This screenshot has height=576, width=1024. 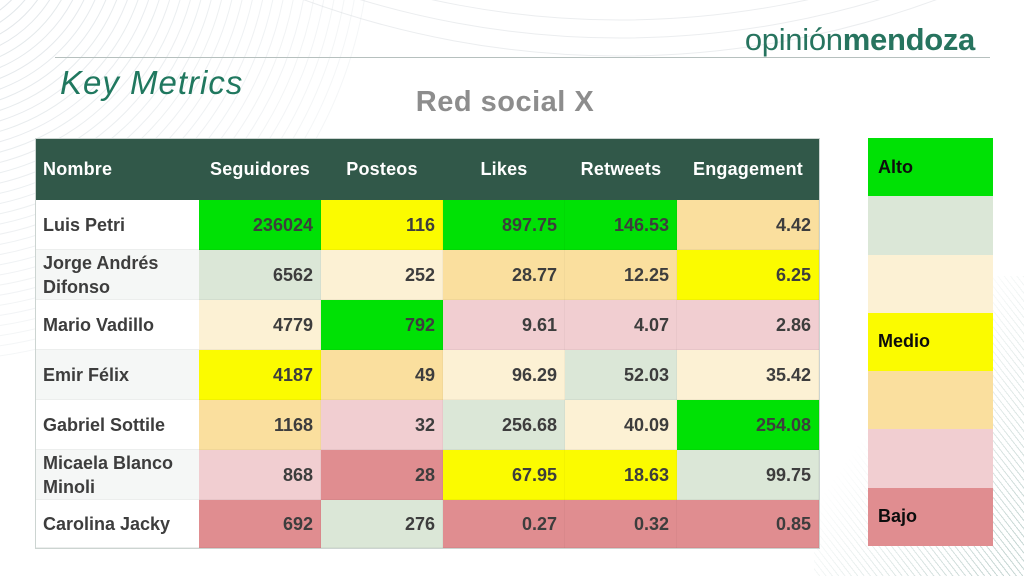 What do you see at coordinates (748, 275) in the screenshot?
I see `value-cell: 6.25` at bounding box center [748, 275].